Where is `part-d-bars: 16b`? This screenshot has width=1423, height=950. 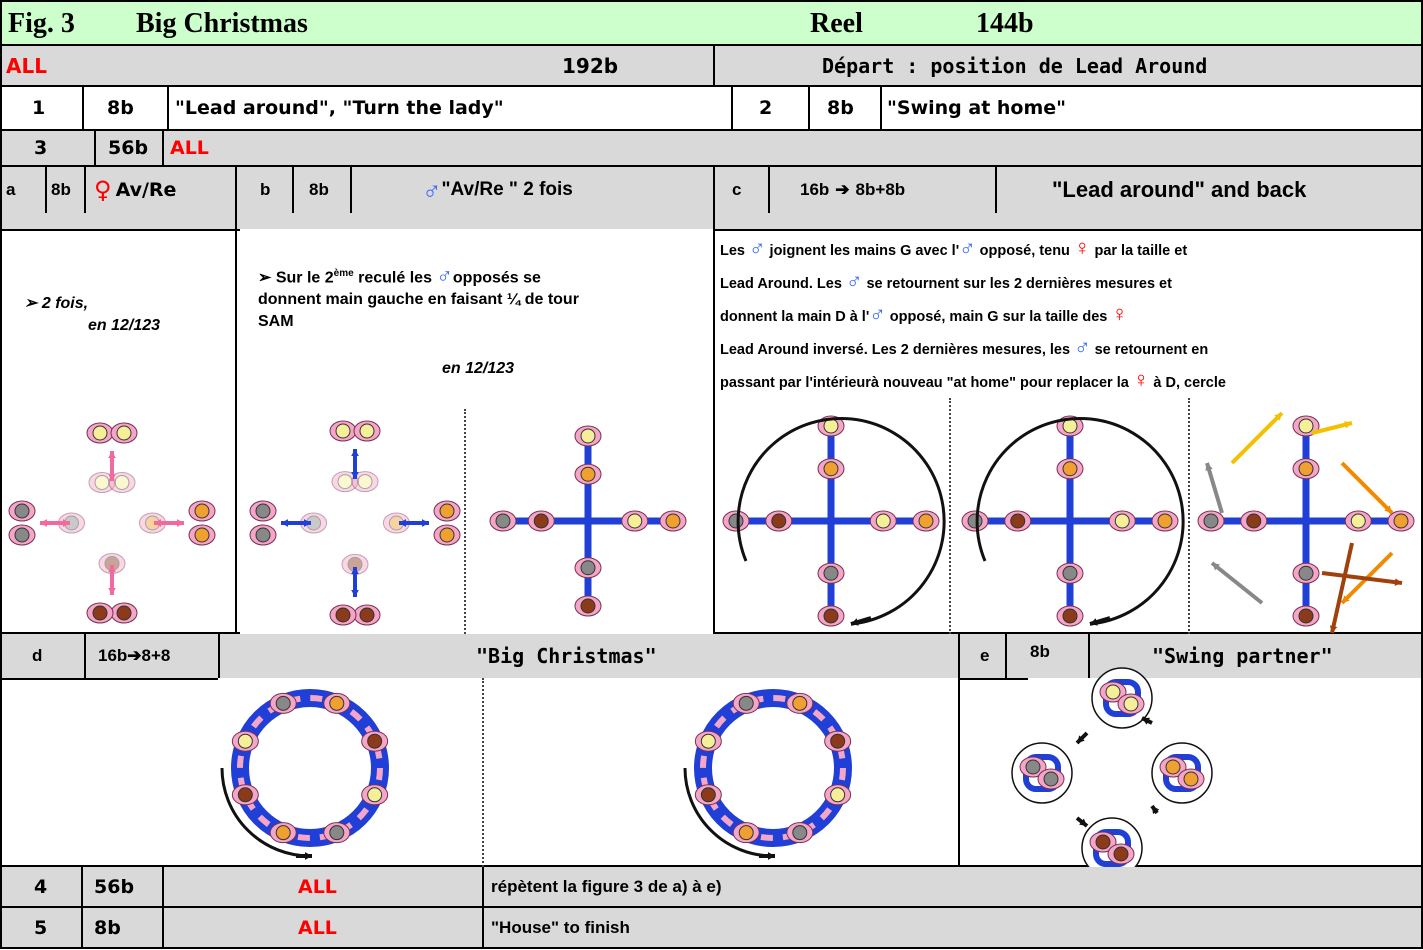 part-d-bars: 16b is located at coordinates (113, 655).